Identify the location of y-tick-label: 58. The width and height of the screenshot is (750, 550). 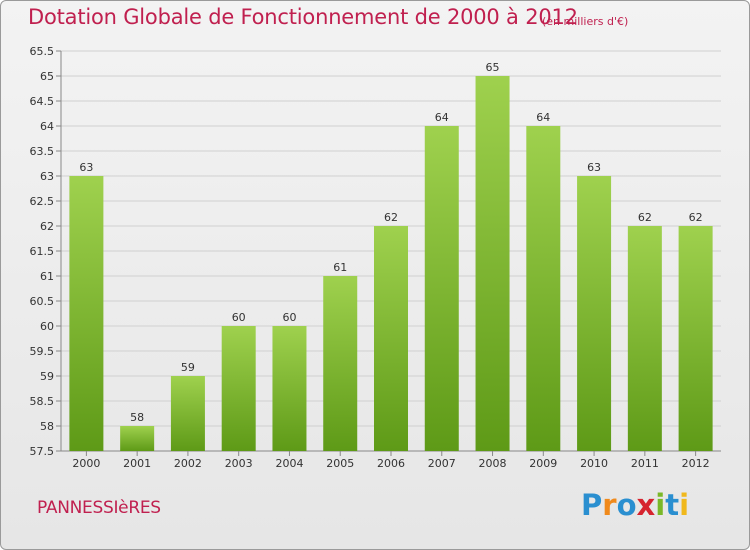
(47, 426).